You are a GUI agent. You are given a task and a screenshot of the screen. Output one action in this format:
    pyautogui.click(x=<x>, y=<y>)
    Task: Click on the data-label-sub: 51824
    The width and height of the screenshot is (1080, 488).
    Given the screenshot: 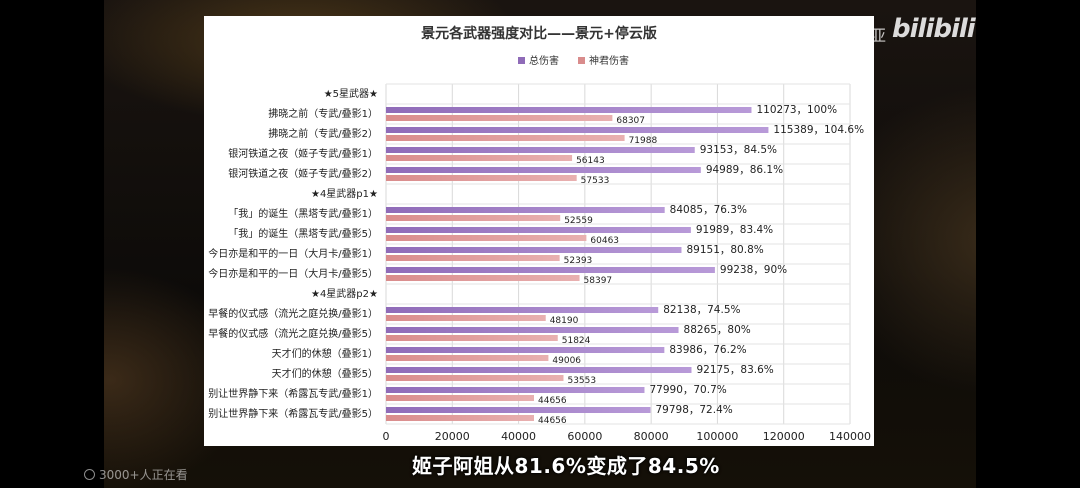 What is the action you would take?
    pyautogui.click(x=576, y=341)
    